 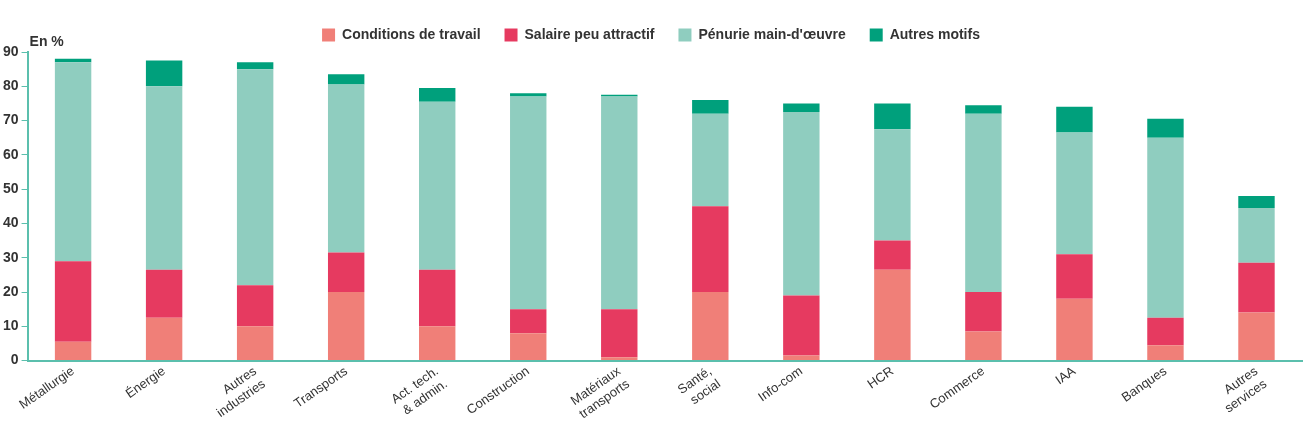 What do you see at coordinates (47, 40) in the screenshot?
I see `y-axis-title: En %` at bounding box center [47, 40].